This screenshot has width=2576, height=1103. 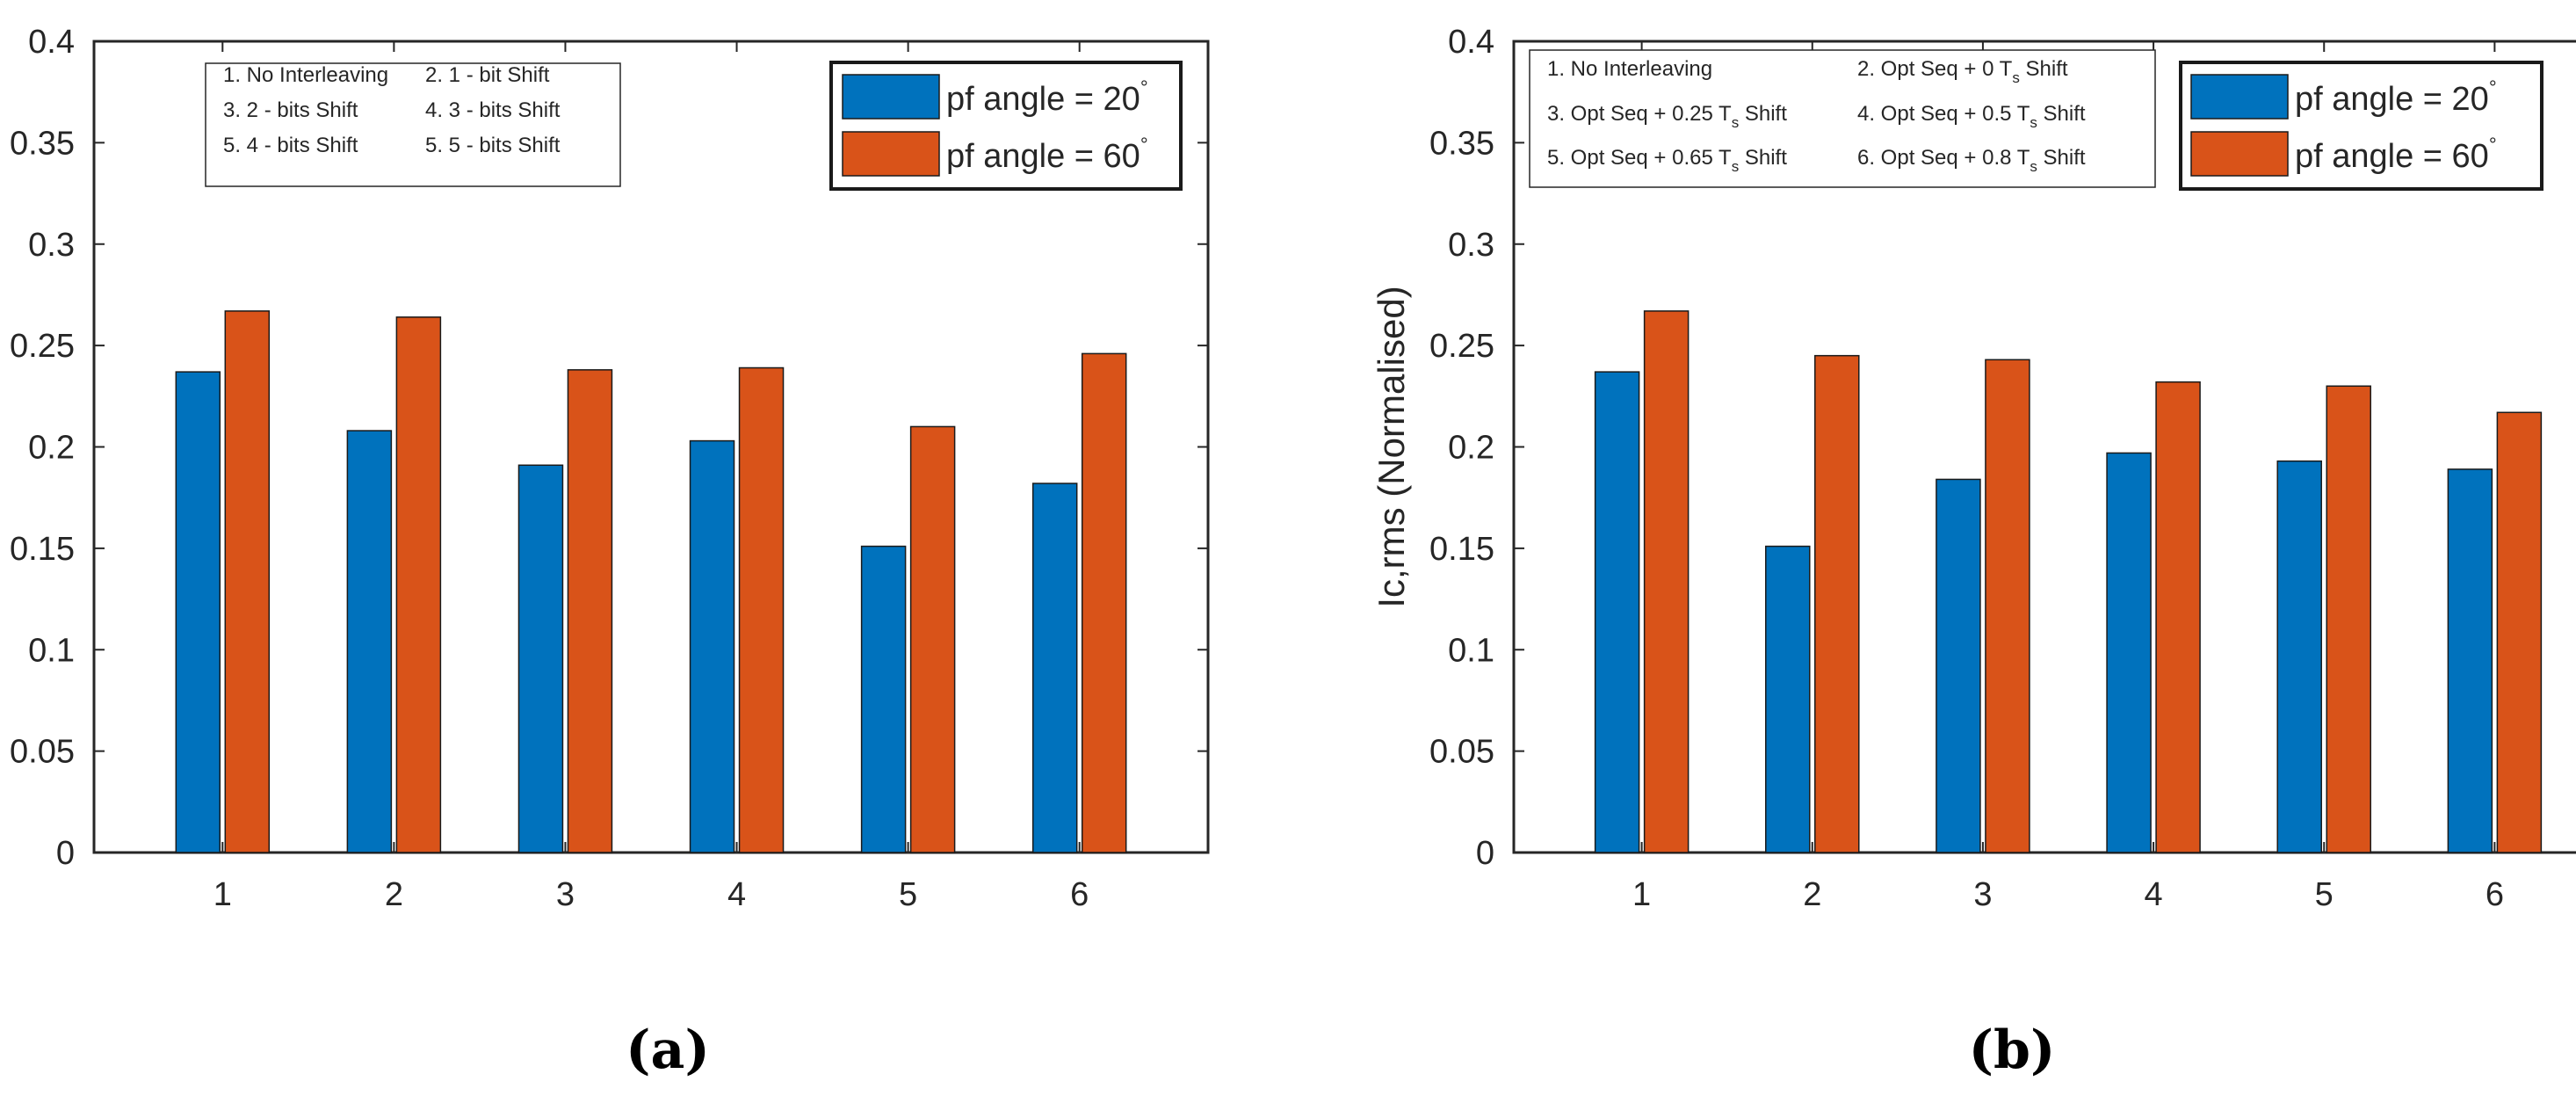 What do you see at coordinates (668, 1050) in the screenshot?
I see `panel-caption: (a)` at bounding box center [668, 1050].